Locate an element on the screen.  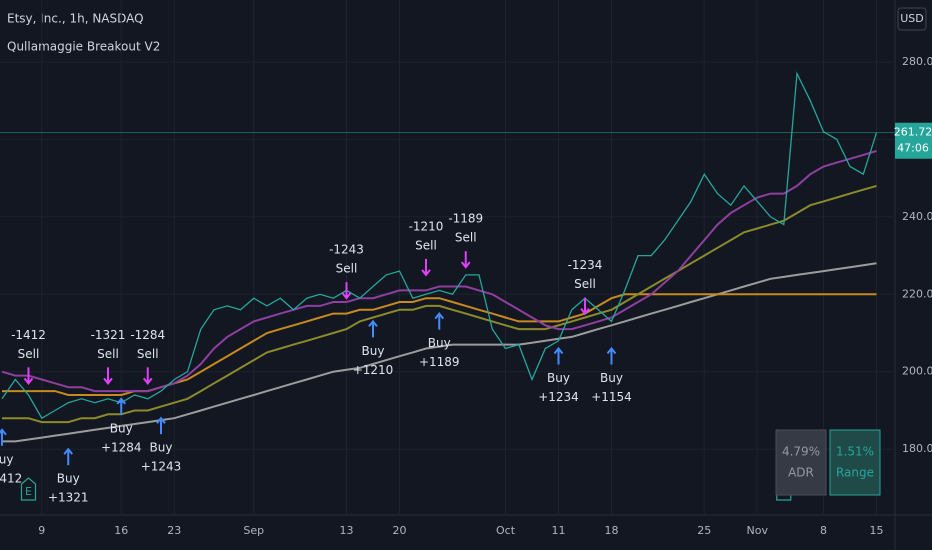
info-value: 4.79% is located at coordinates (801, 452).